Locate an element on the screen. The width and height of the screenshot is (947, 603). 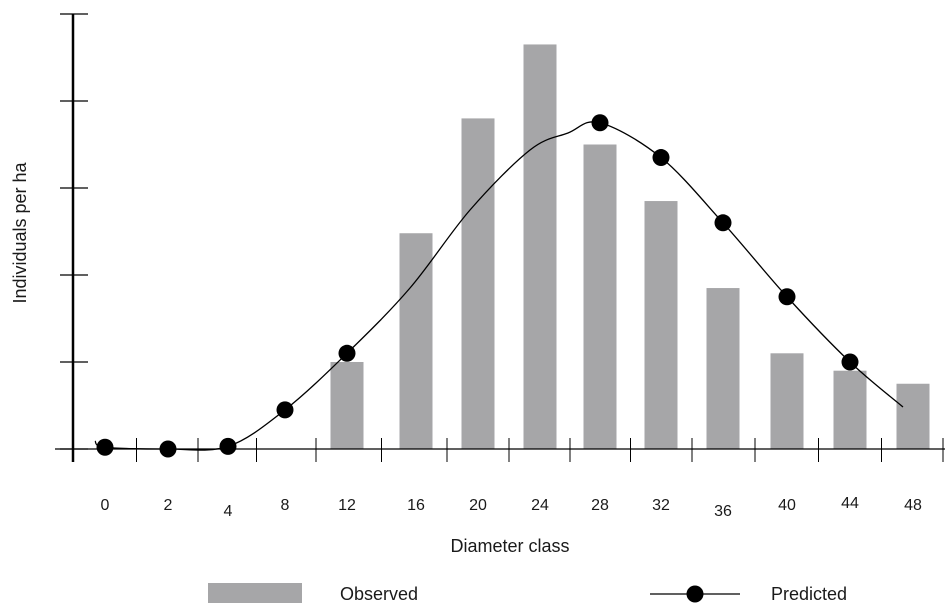
x-tick-labels: 0 2 4 8 12 16 20 24 28 32 36 40 44 48 is located at coordinates (511, 507).